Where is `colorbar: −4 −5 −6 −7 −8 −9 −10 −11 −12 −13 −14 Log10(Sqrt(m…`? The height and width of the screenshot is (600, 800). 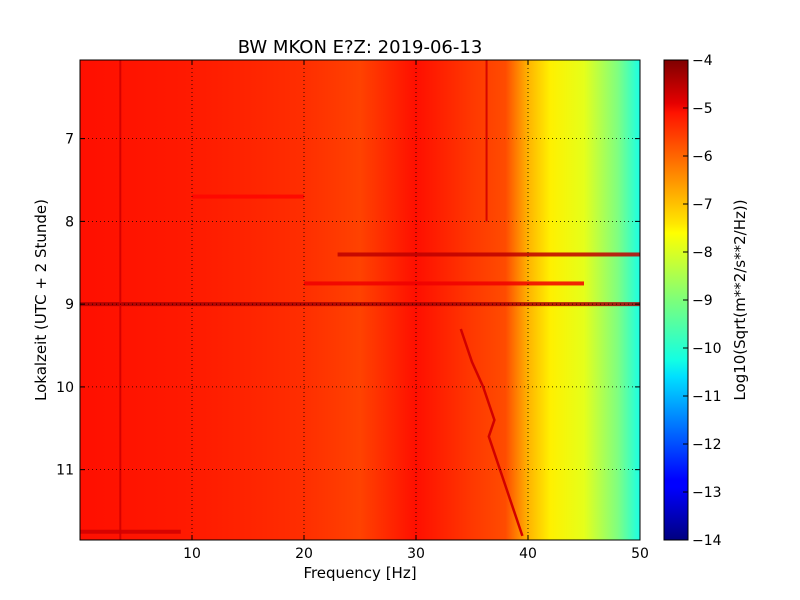
colorbar: −4 −5 −6 −7 −8 −9 −10 −11 −12 −13 −14 Log10(Sqrt(m… is located at coordinates (706, 301).